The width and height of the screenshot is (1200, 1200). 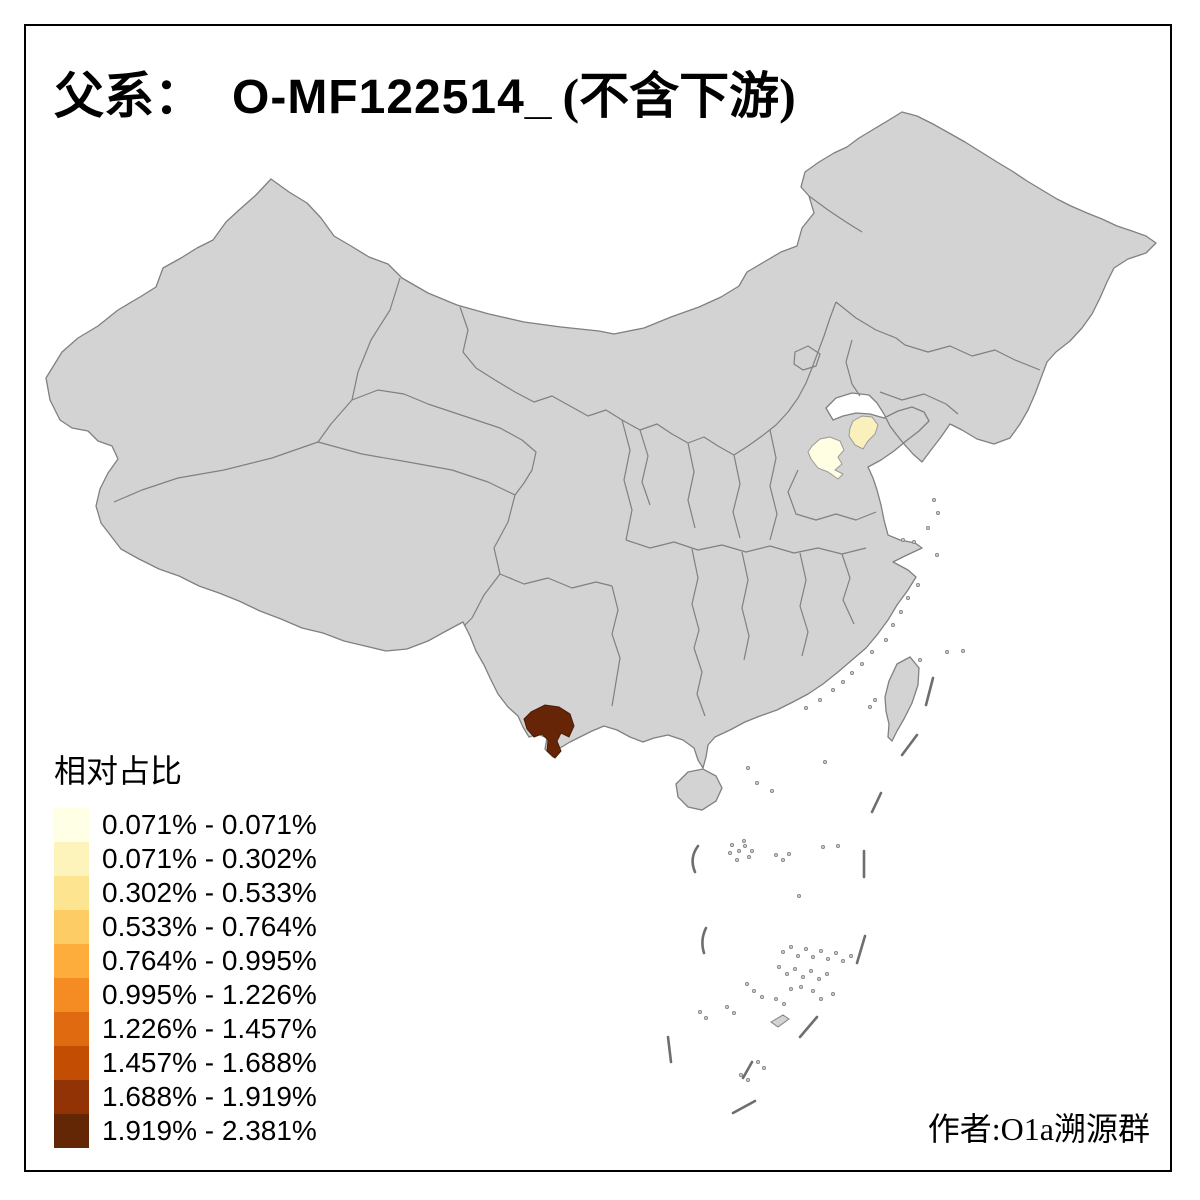 I want to click on legend-row: 0.764% - 0.995%, so click(x=185, y=961).